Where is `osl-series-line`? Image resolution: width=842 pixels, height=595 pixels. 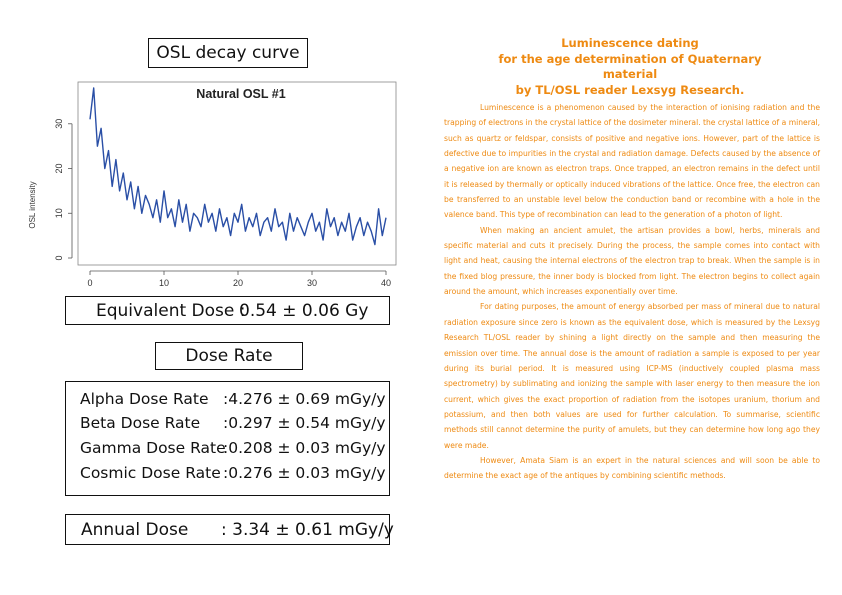
osl-series-line is located at coordinates (238, 166).